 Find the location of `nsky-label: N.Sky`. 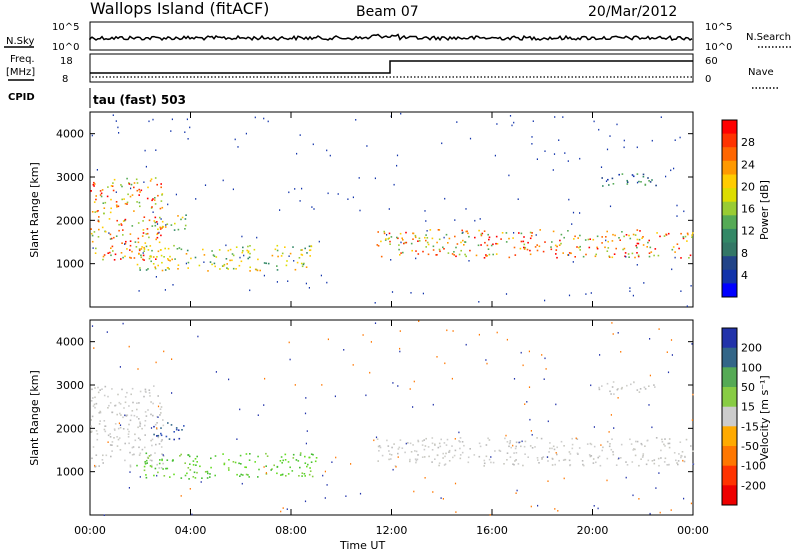

nsky-label: N.Sky is located at coordinates (20, 41).